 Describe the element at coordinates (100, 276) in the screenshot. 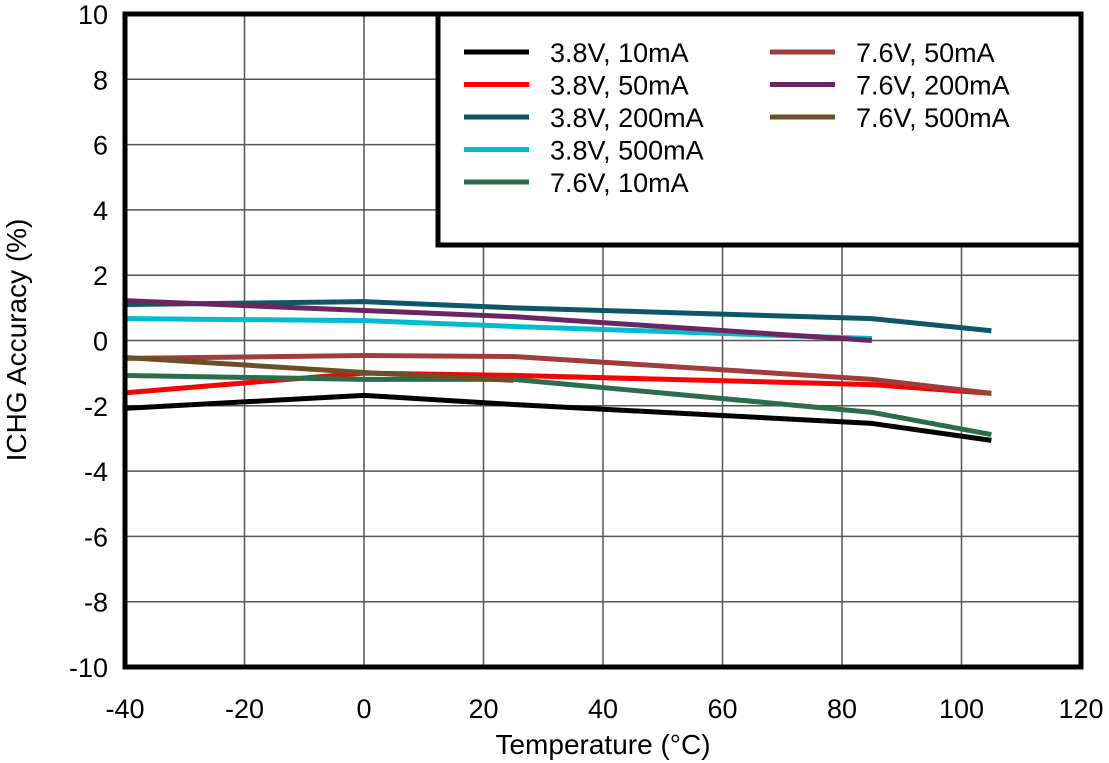

I see `y-tick-label: 2` at that location.